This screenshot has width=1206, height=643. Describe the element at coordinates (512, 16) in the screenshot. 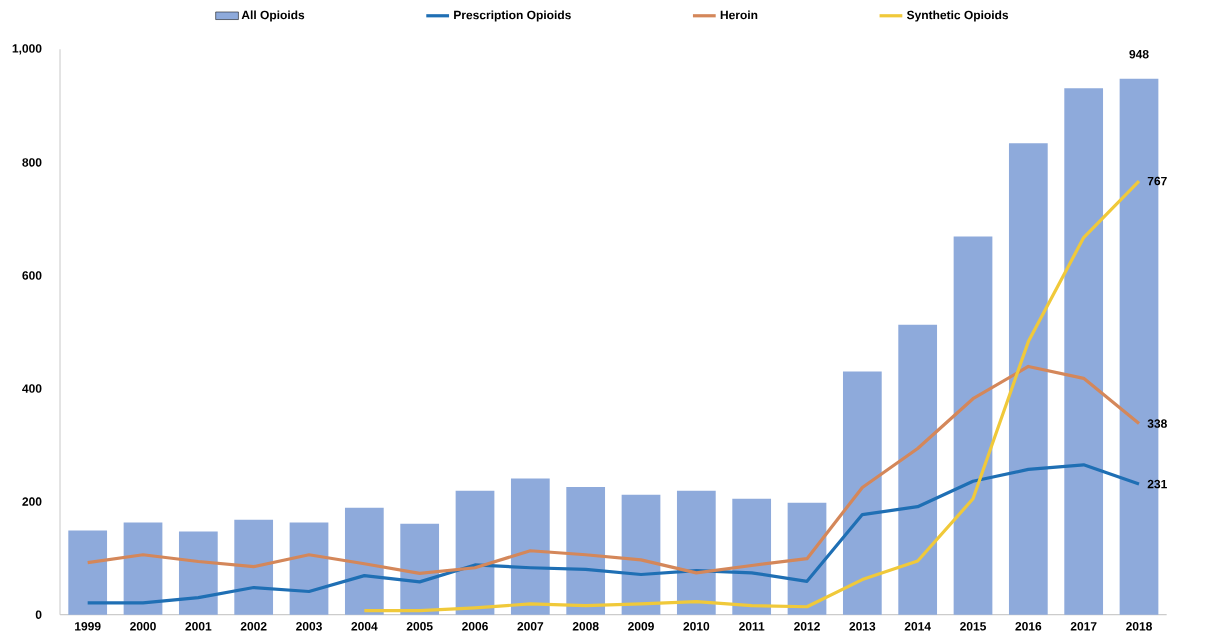

I see `legend-label: Prescription Opioids` at that location.